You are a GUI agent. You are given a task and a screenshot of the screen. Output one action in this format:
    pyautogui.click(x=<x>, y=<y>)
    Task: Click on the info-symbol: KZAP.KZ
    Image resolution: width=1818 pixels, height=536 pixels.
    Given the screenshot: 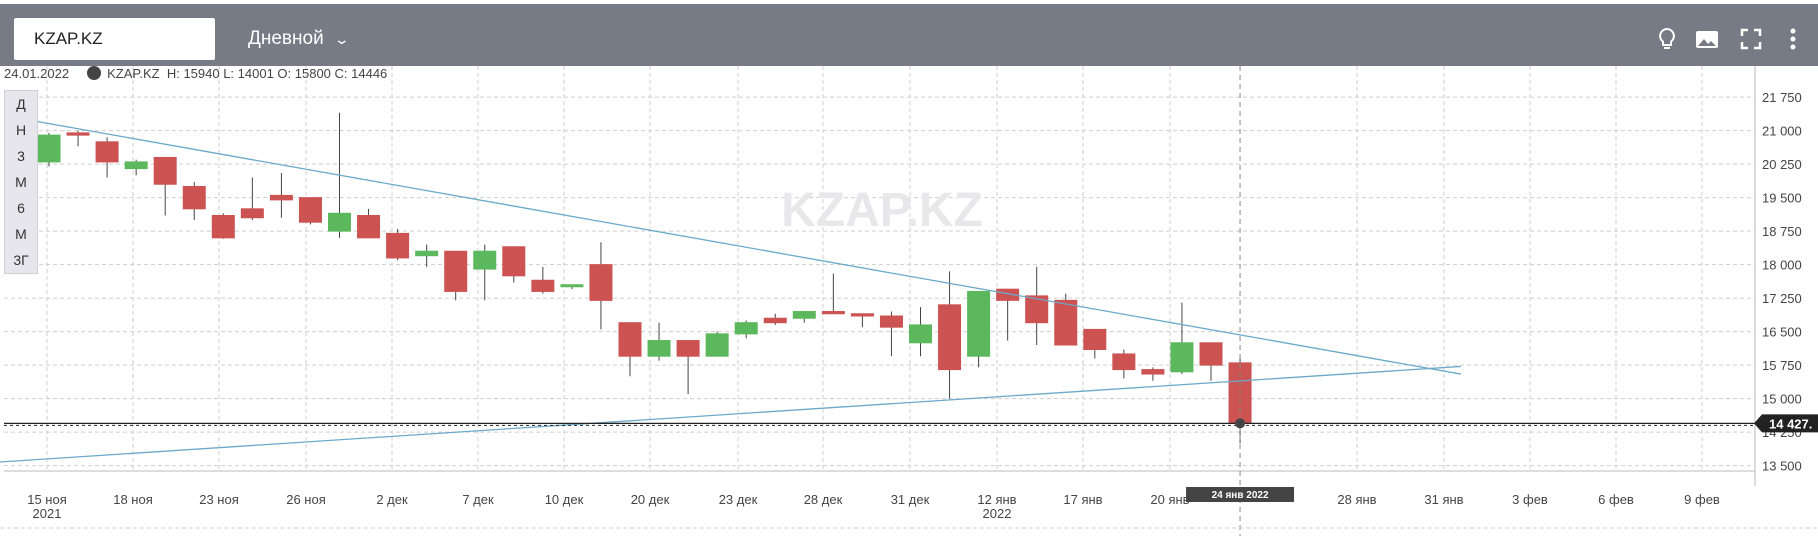 What is the action you would take?
    pyautogui.click(x=133, y=73)
    